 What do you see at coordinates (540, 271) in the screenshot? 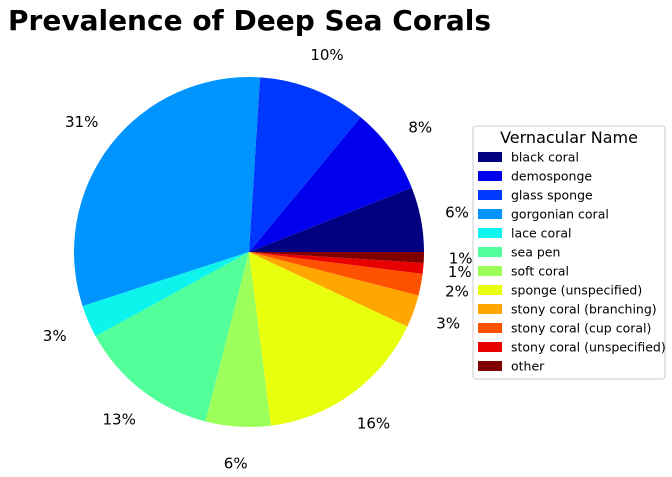
I see `legend-label: soft coral` at bounding box center [540, 271].